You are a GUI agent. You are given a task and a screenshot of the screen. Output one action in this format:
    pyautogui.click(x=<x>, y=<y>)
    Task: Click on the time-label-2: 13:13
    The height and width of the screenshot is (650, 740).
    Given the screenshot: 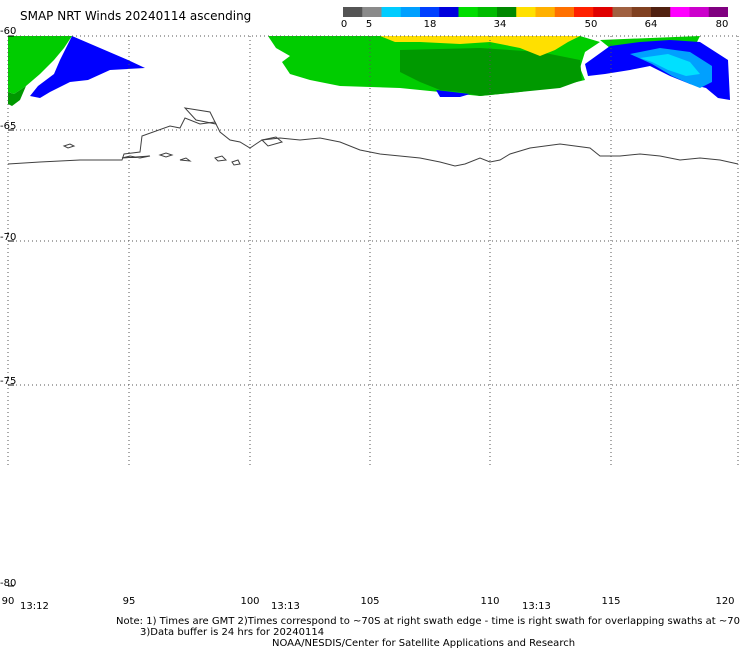 What is the action you would take?
    pyautogui.click(x=285, y=606)
    